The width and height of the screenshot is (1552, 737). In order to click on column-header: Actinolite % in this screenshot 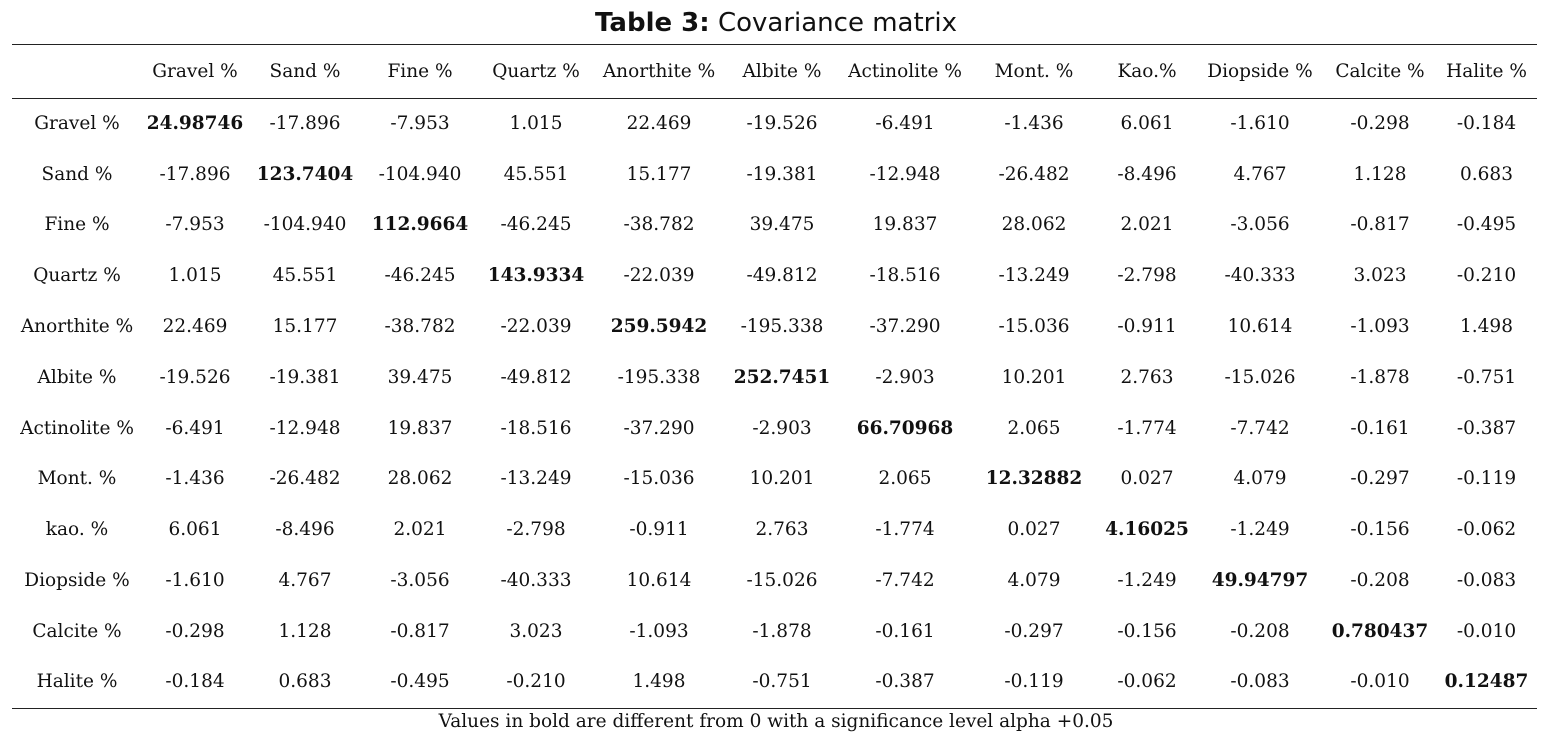, I will do `click(905, 71)`.